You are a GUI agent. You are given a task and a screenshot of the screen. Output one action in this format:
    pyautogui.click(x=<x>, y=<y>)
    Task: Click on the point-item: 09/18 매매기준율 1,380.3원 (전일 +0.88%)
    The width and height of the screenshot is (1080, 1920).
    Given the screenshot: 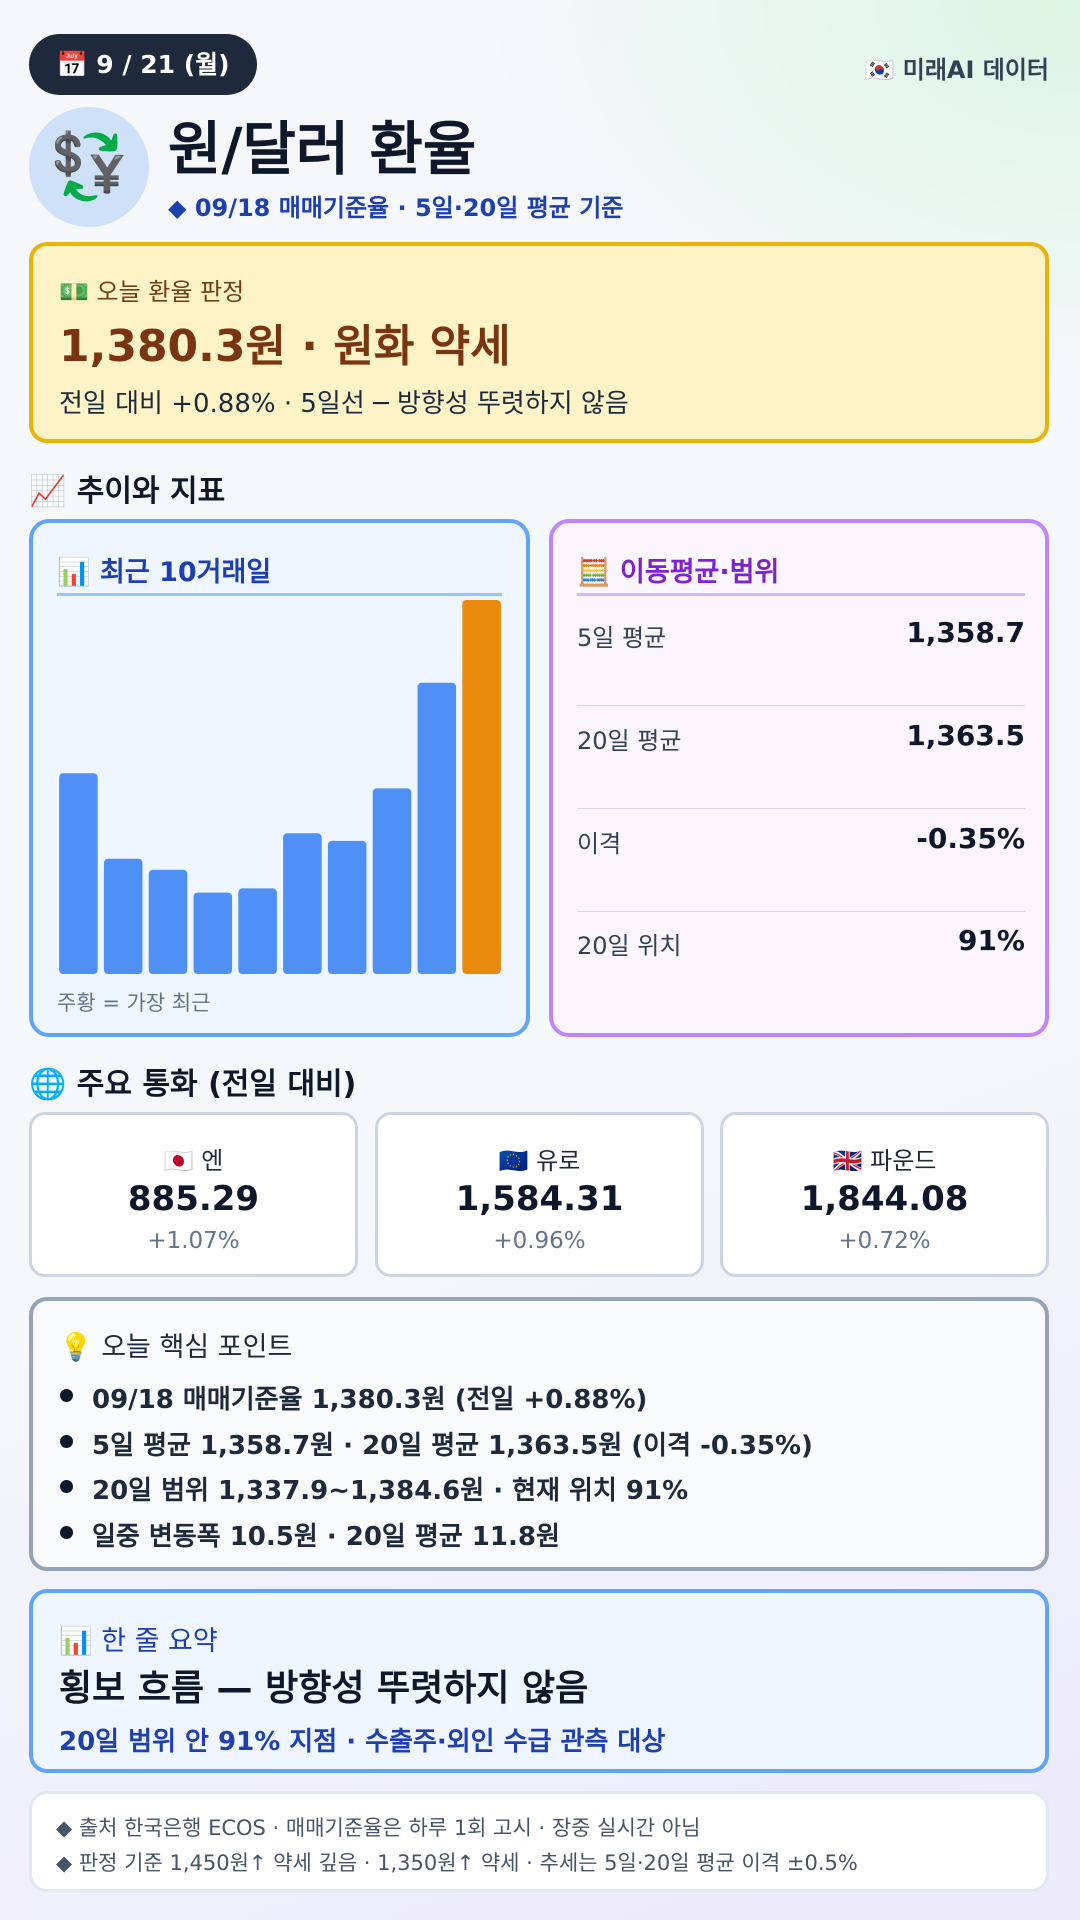 What is the action you would take?
    pyautogui.click(x=370, y=1400)
    